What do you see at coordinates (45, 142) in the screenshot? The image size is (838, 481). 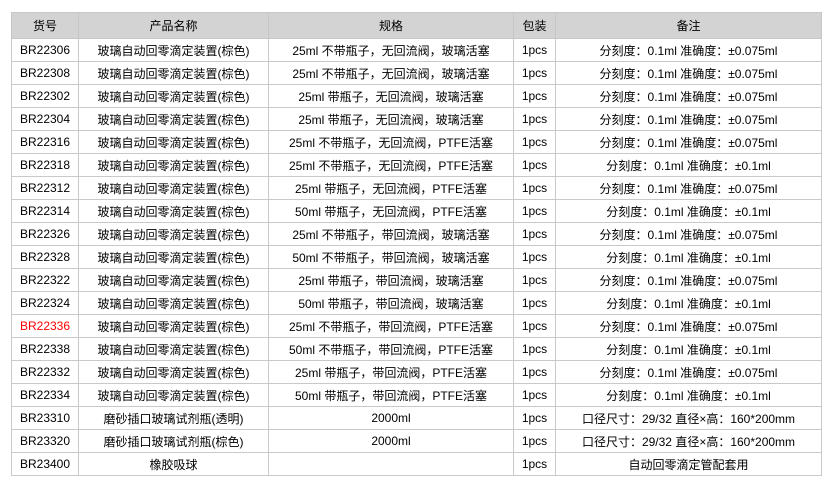 I see `cell-item-no: BR22316` at bounding box center [45, 142].